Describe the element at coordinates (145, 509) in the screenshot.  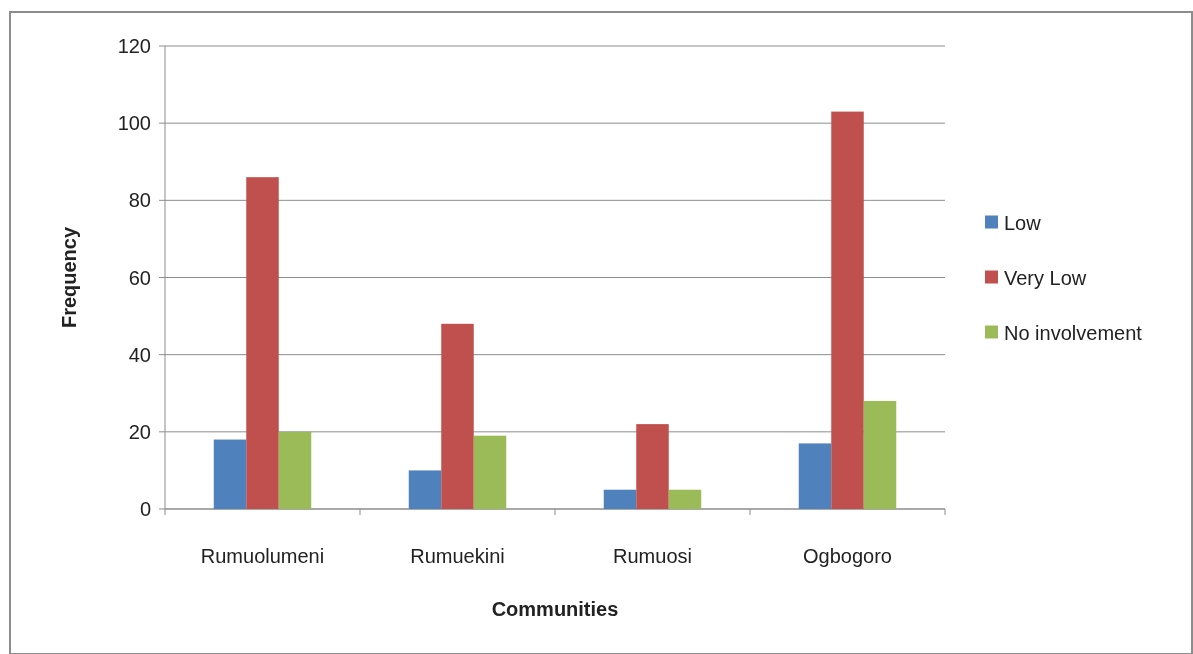
I see `y-tick-label: 0` at that location.